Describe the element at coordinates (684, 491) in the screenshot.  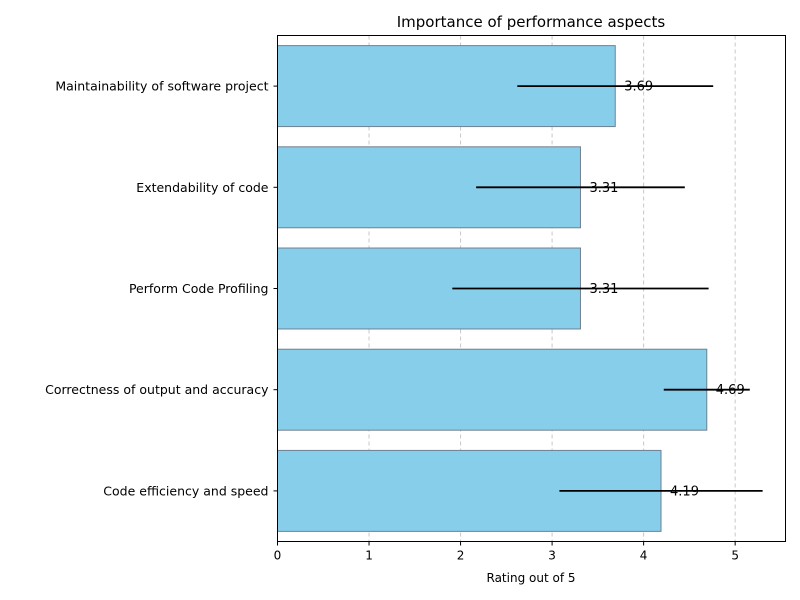
I see `value-label: 4.19` at that location.